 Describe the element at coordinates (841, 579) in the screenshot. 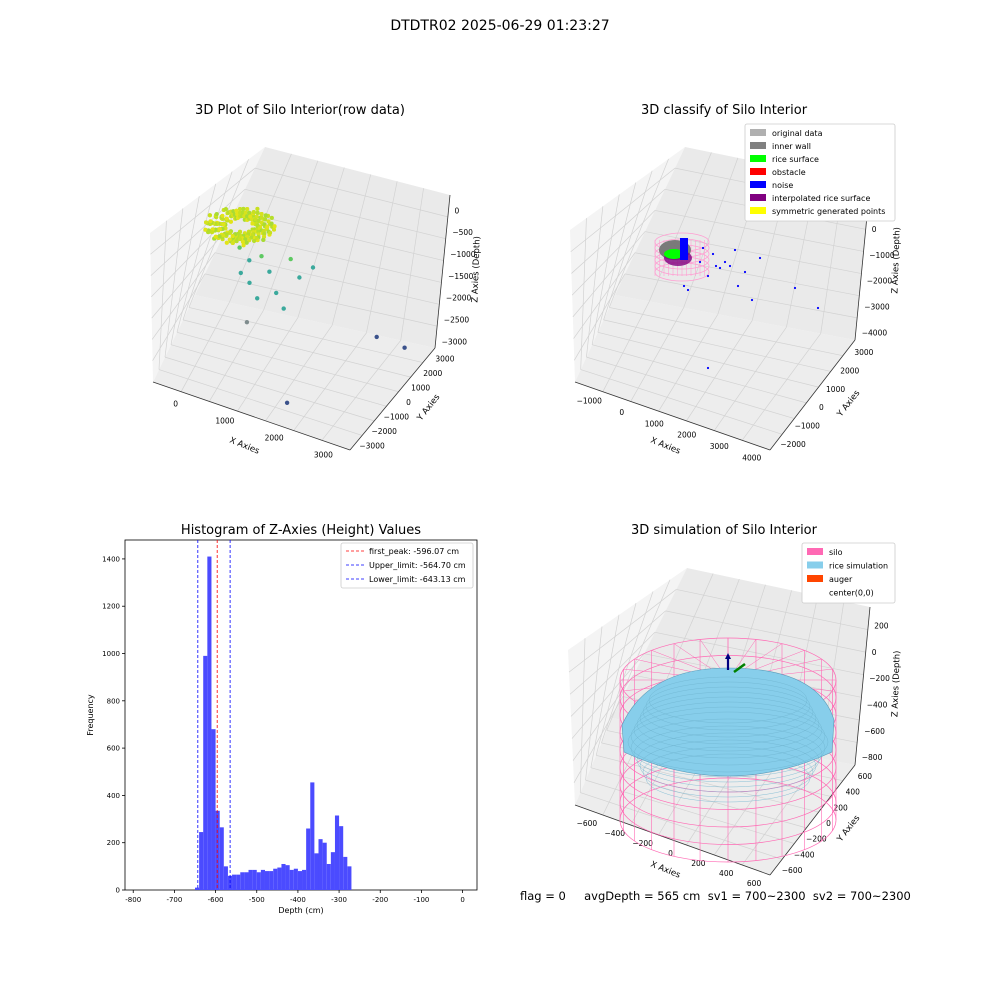

I see `plot4-legend-label: auger` at that location.